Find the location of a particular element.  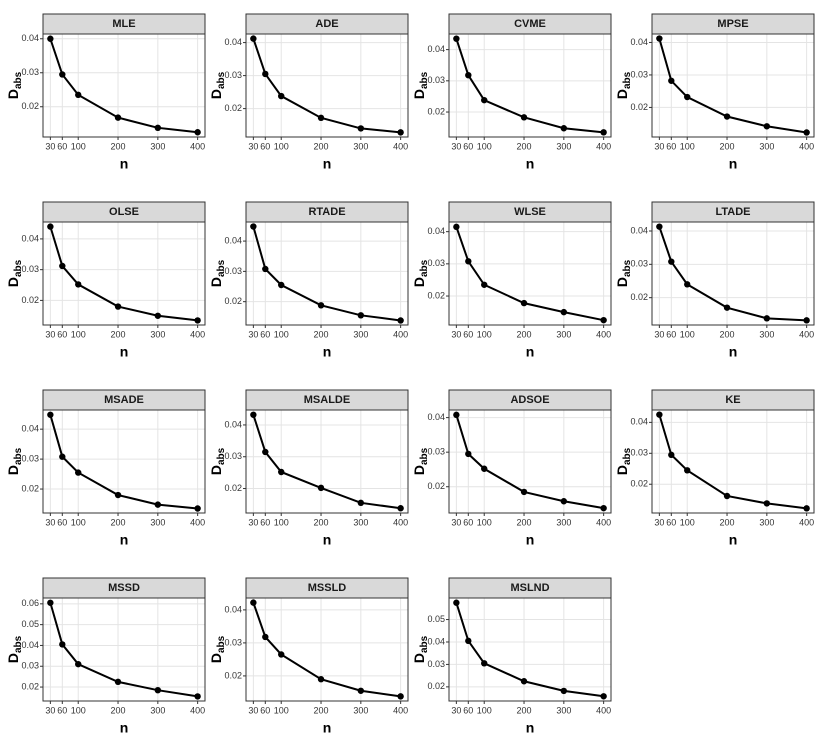

strip-label: ADSOE is located at coordinates (529, 400).